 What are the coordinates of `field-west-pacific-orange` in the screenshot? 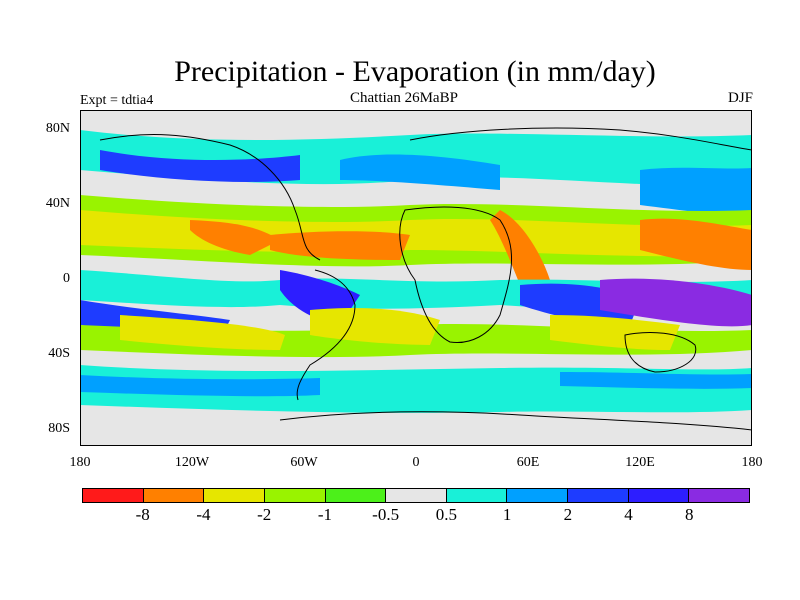 It's located at (696, 244).